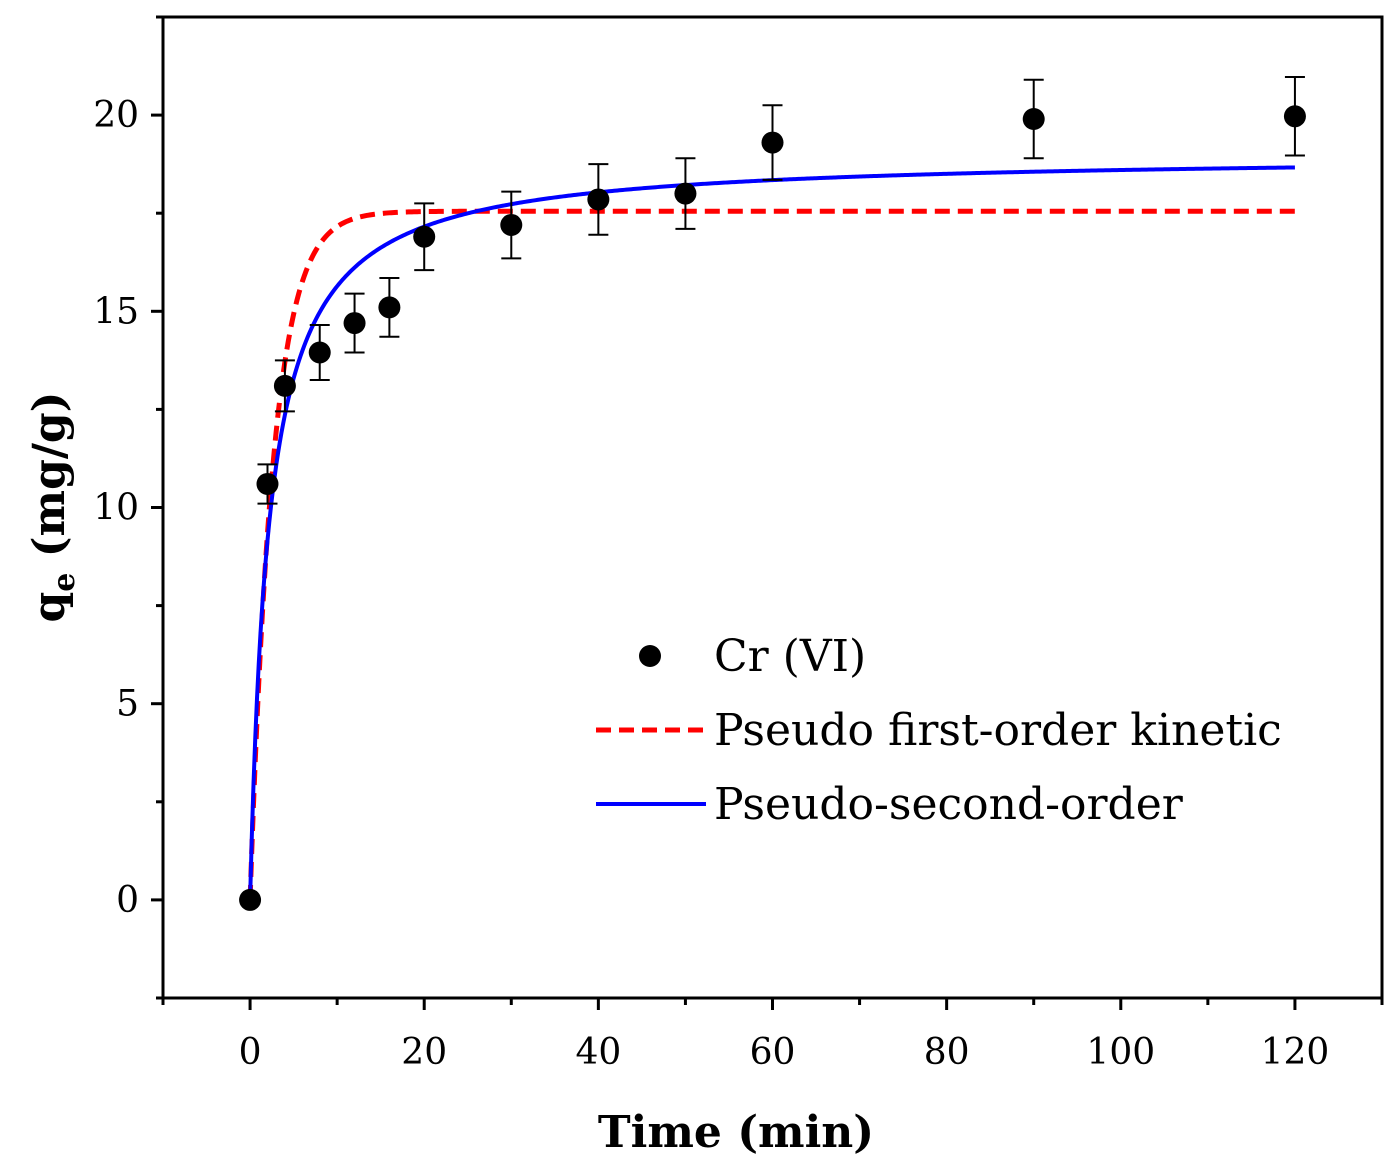 The image size is (1395, 1167). I want to click on x-tick-label: 60, so click(773, 1052).